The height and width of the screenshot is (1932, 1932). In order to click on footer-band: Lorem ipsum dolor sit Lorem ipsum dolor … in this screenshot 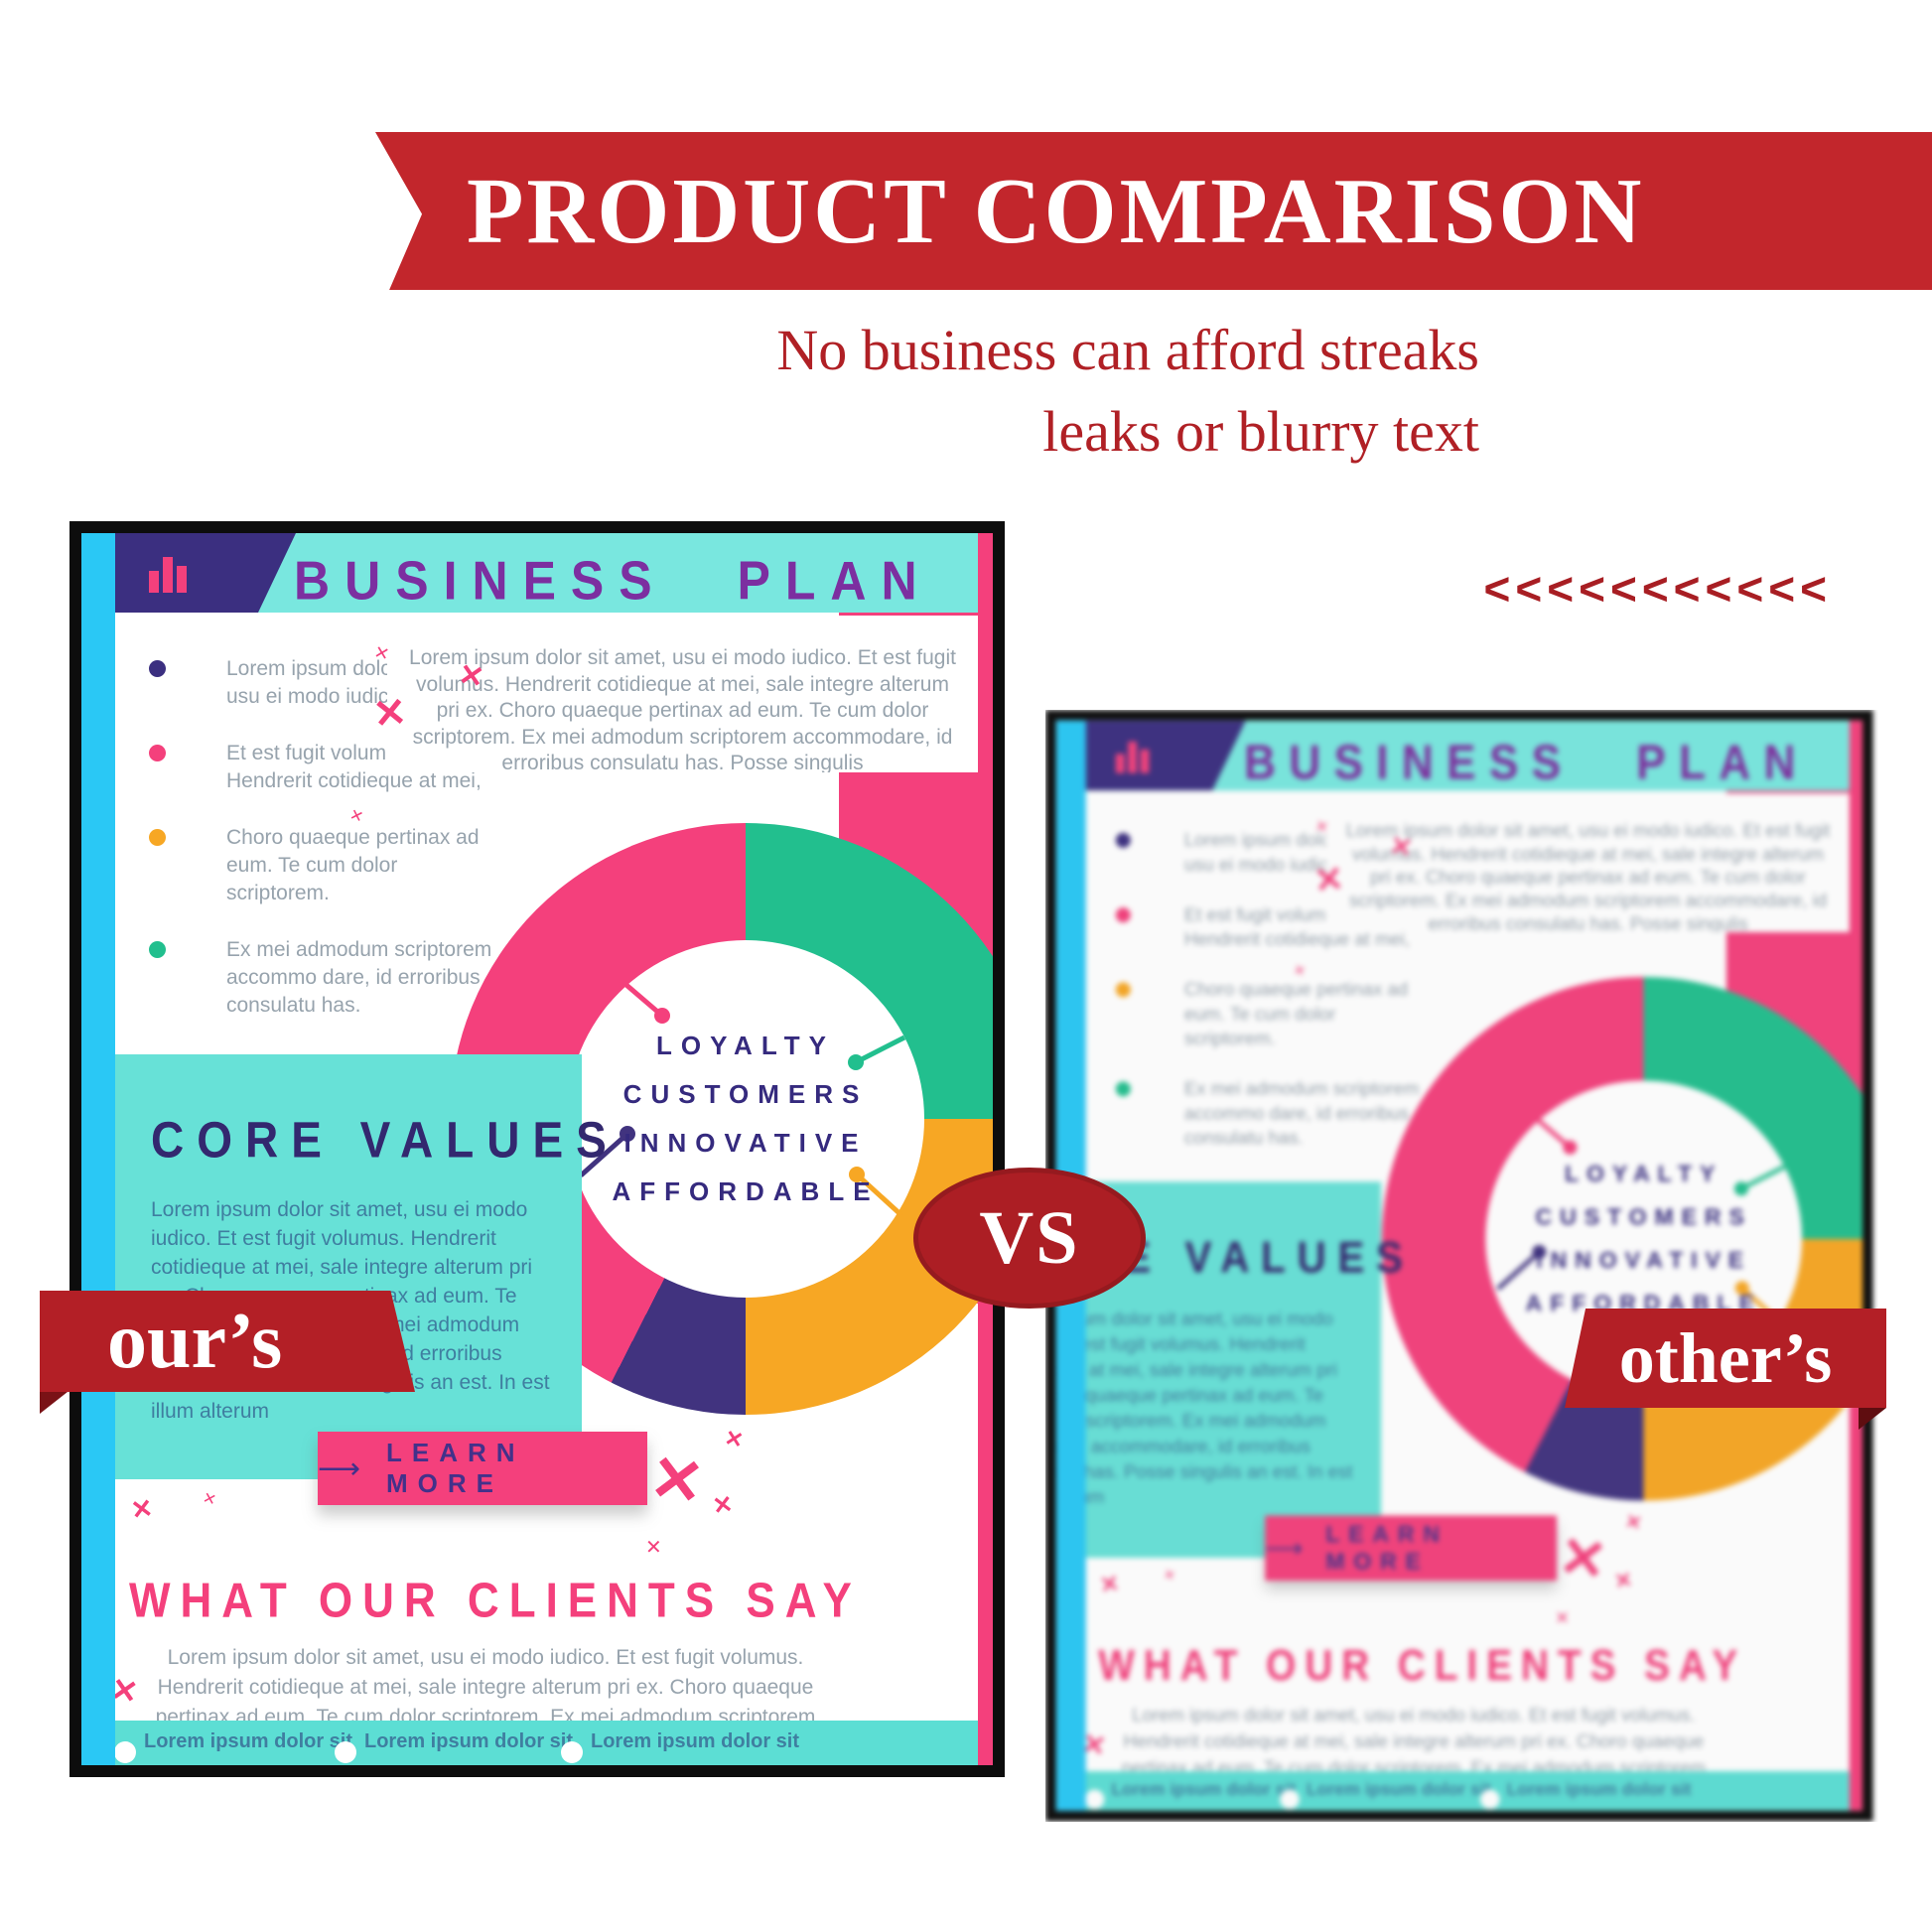, I will do `click(529, 1743)`.